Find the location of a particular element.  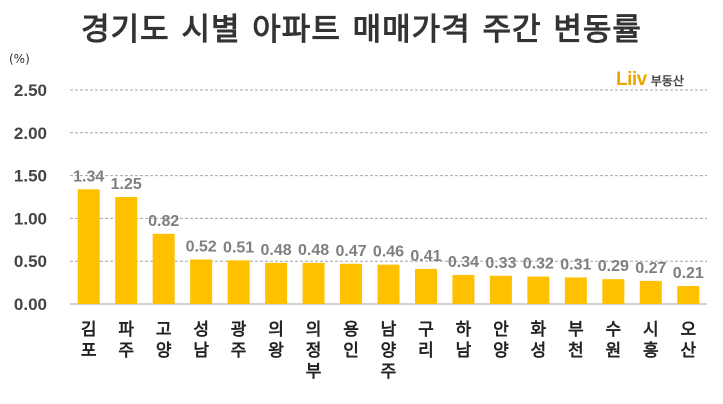

value-label: 0.47 is located at coordinates (350, 251).